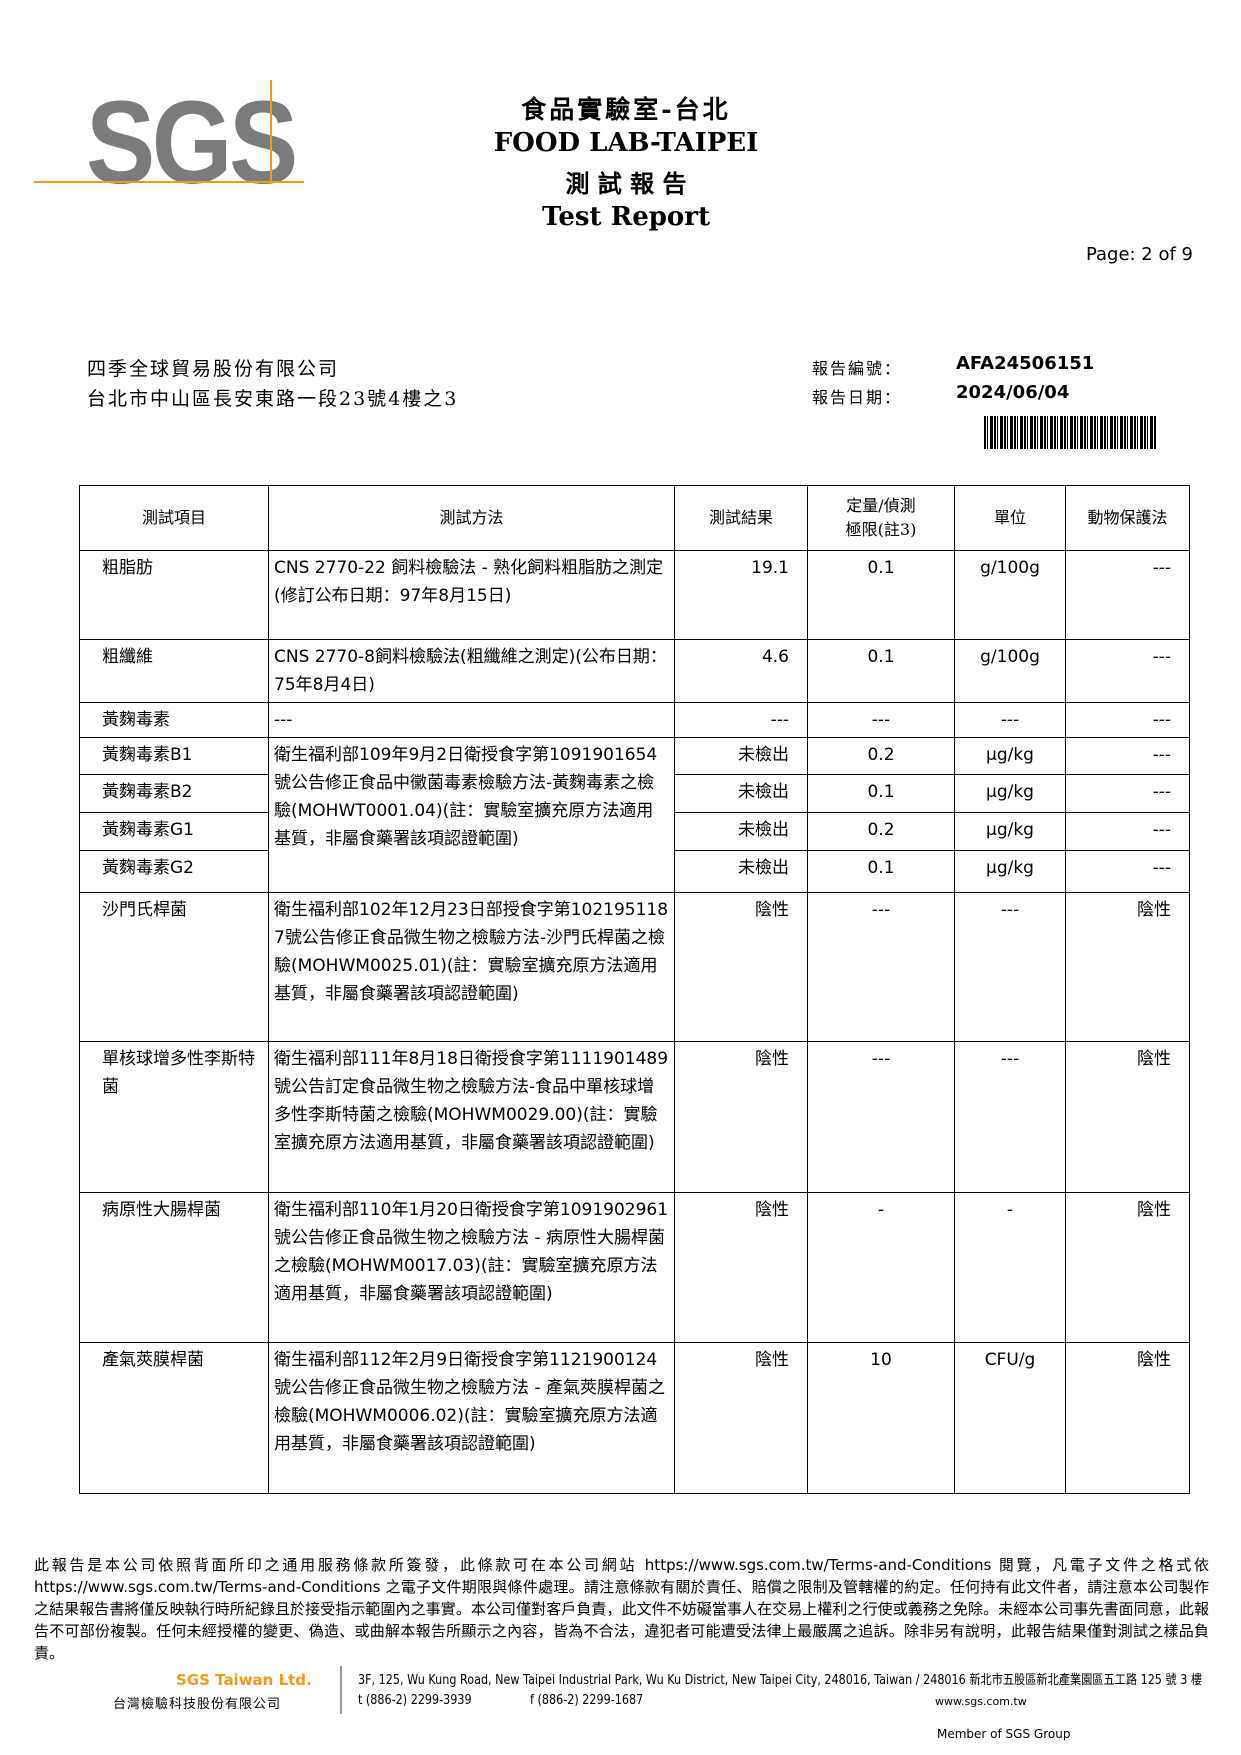 The width and height of the screenshot is (1241, 1755). Describe the element at coordinates (626, 143) in the screenshot. I see `title-en: FOOD LAB-TAIPEI` at that location.